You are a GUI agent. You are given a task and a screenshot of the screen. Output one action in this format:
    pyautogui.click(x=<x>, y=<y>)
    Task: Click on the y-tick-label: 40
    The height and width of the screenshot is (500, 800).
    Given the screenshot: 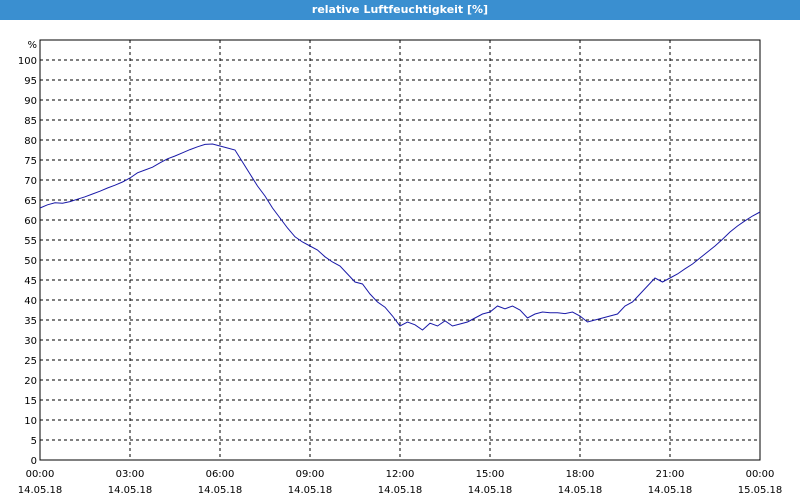 What is the action you would take?
    pyautogui.click(x=30, y=301)
    